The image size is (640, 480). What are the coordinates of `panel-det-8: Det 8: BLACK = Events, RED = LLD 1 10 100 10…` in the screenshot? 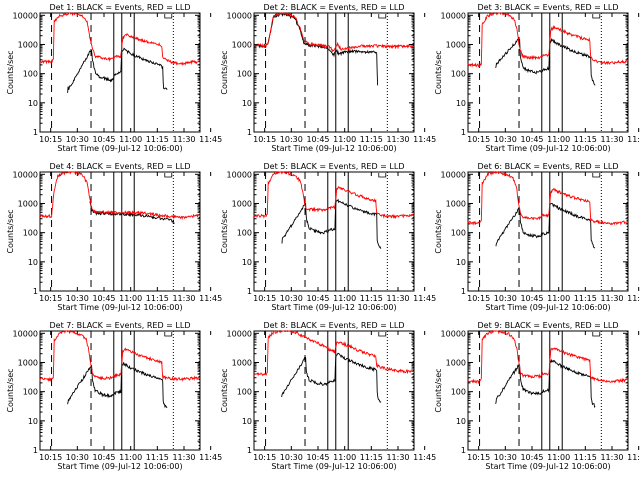 It's located at (328, 396).